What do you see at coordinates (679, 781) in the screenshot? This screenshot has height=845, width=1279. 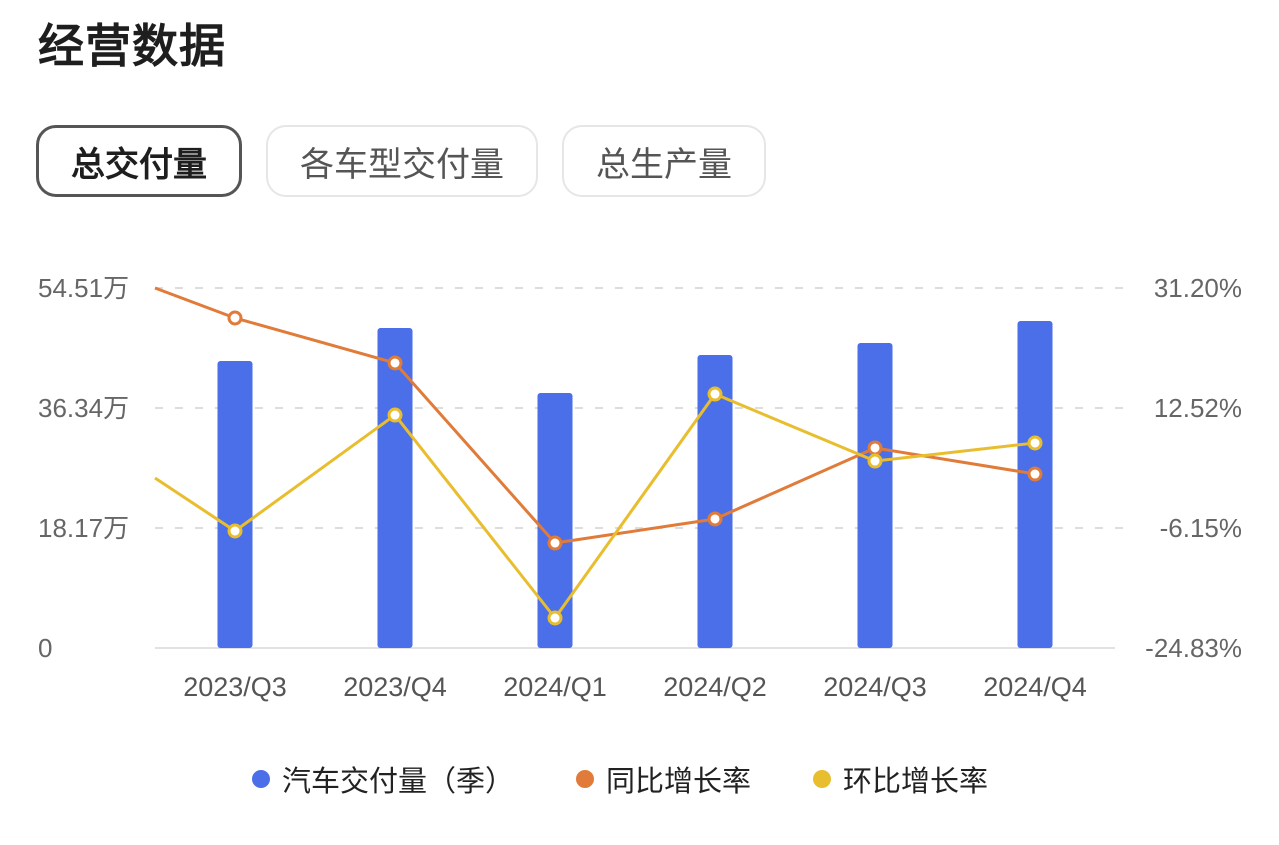 I see `legend-label: 同比增长率` at bounding box center [679, 781].